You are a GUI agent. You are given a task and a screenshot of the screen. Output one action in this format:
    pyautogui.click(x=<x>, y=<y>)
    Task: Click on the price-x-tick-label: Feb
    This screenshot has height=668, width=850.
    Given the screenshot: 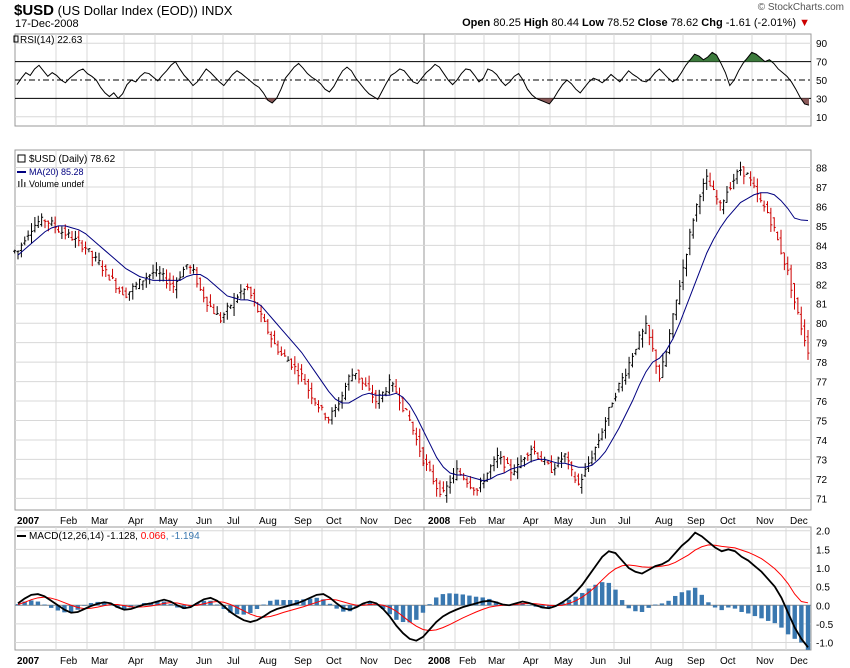 What is the action you would take?
    pyautogui.click(x=468, y=521)
    